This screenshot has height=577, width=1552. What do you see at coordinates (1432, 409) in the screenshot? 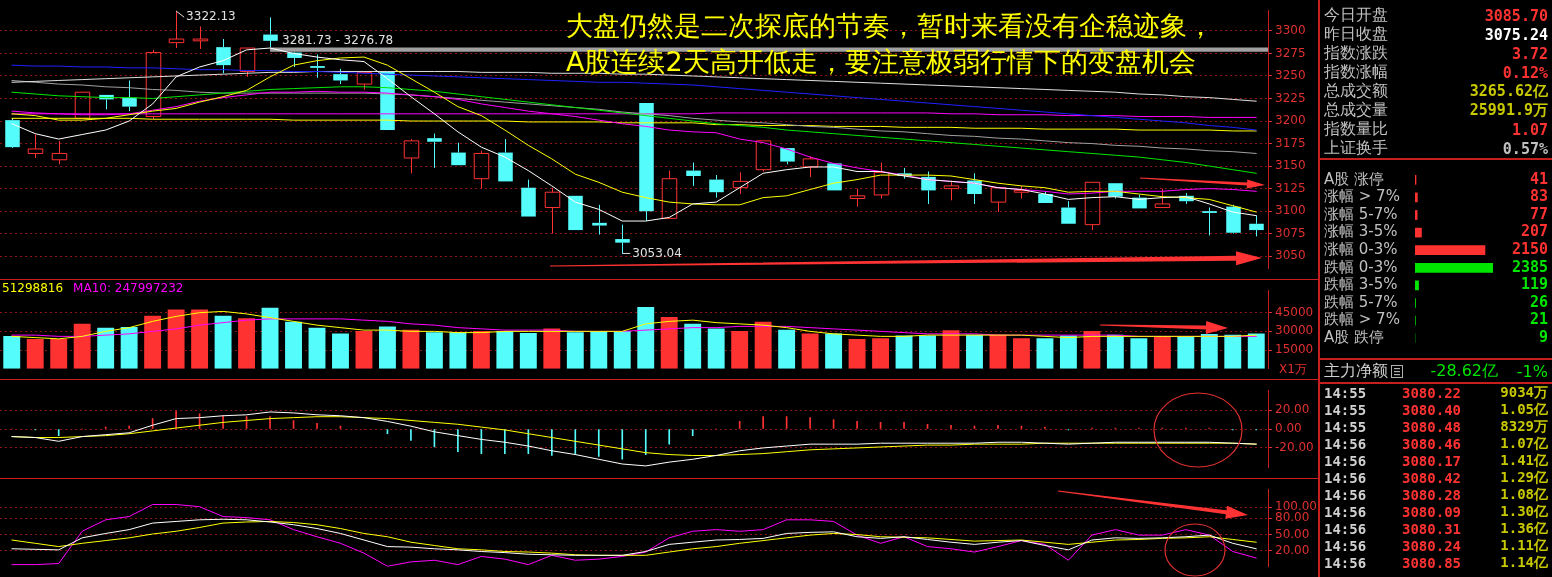
I see `text: 3080.40` at bounding box center [1432, 409].